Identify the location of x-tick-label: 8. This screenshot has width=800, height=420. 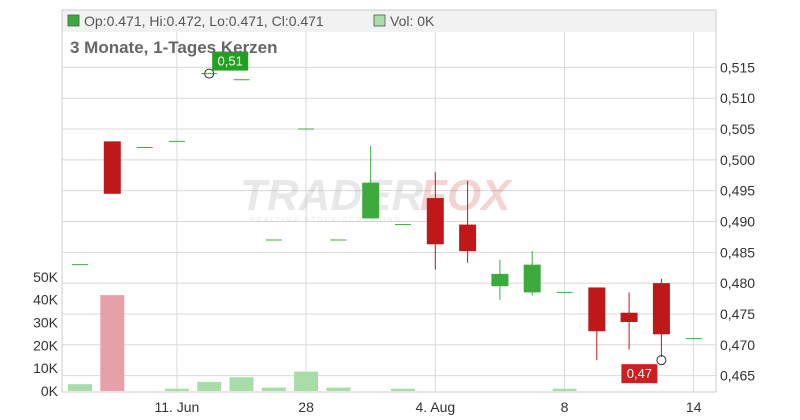
(565, 407).